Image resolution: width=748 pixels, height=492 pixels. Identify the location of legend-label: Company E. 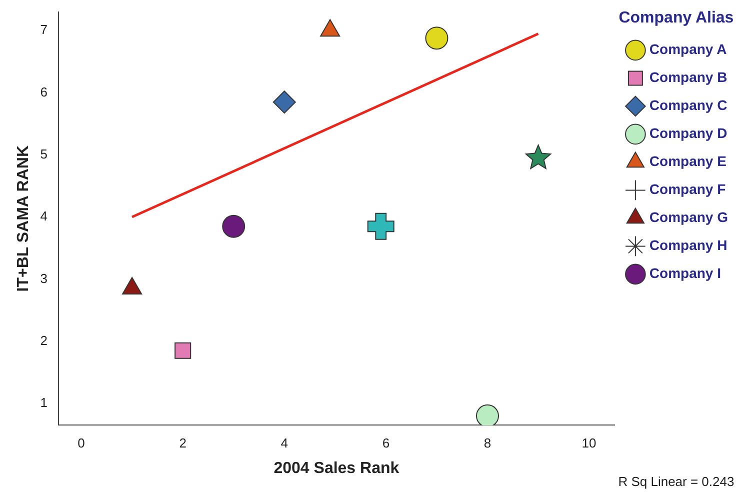
(687, 161).